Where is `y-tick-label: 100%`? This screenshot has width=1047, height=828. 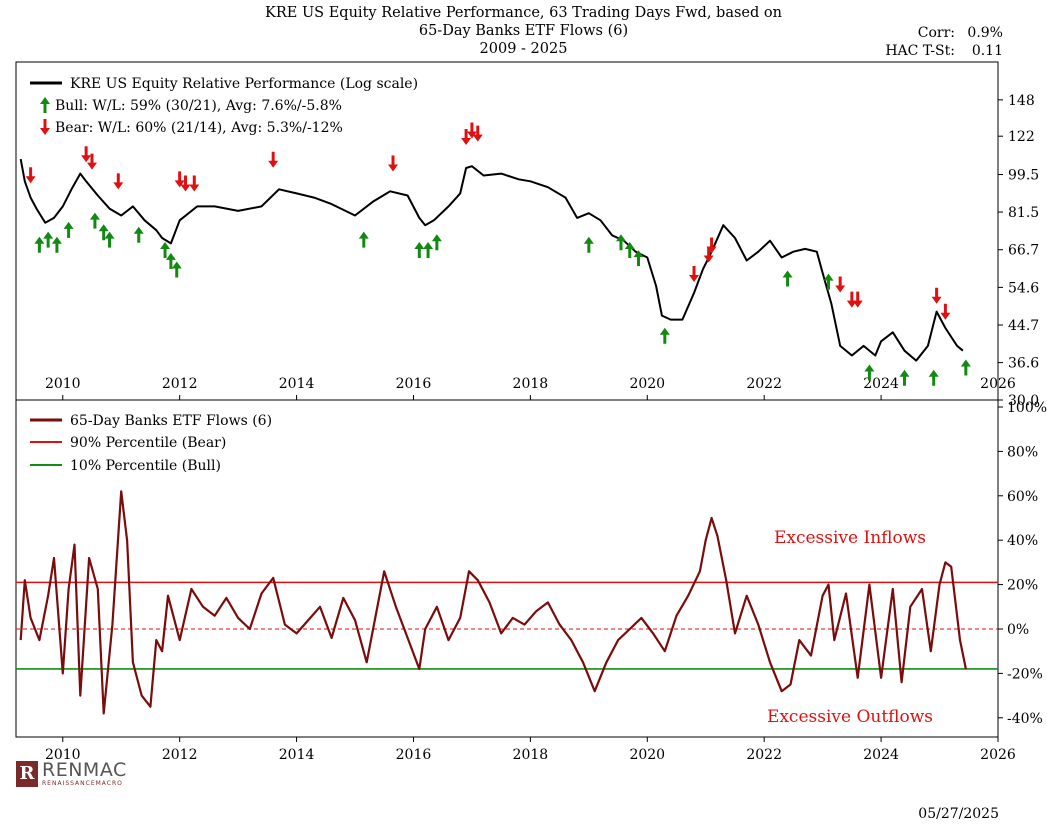 y-tick-label: 100% is located at coordinates (1027, 408).